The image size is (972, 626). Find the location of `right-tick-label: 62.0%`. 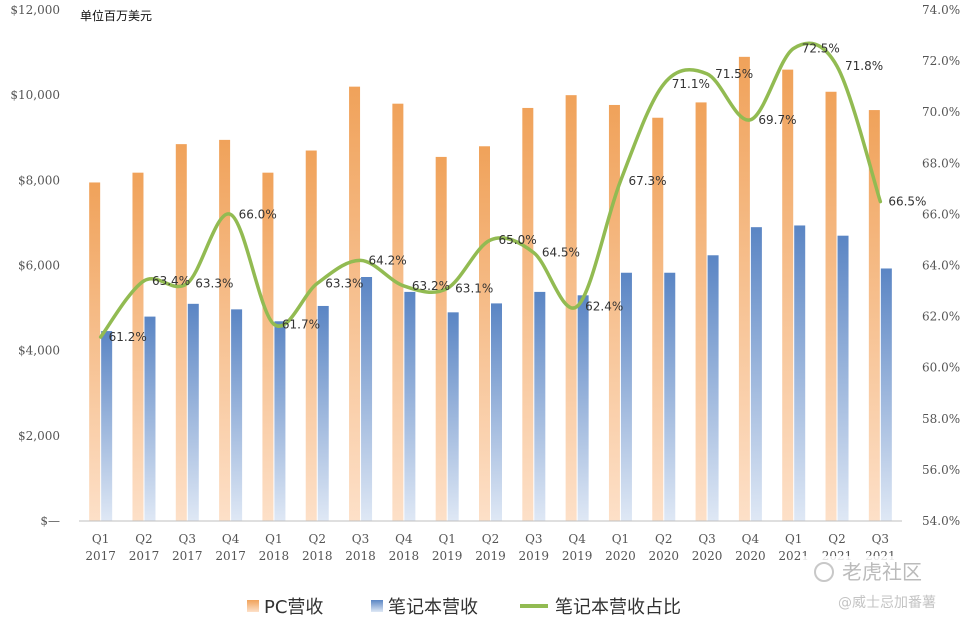

right-tick-label: 62.0% is located at coordinates (941, 317).